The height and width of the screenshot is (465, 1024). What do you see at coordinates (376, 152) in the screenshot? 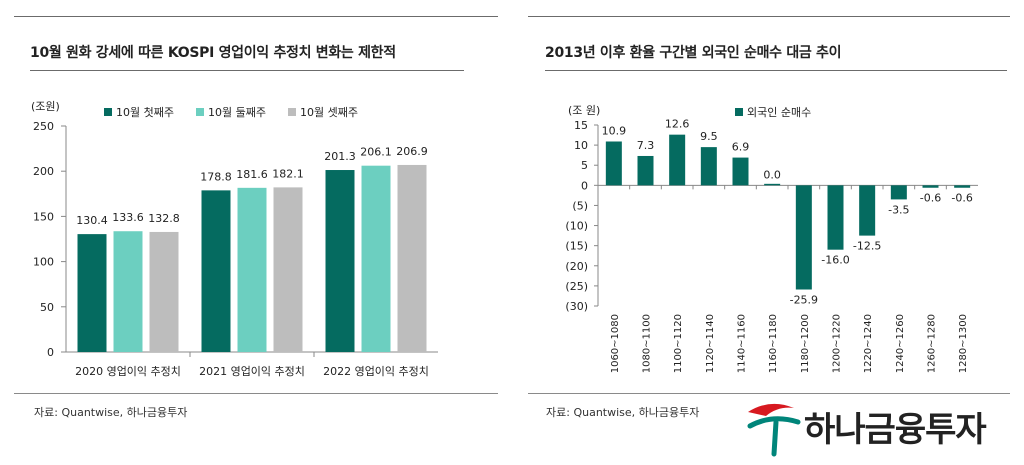
I see `left-data-label: 206.1` at bounding box center [376, 152].